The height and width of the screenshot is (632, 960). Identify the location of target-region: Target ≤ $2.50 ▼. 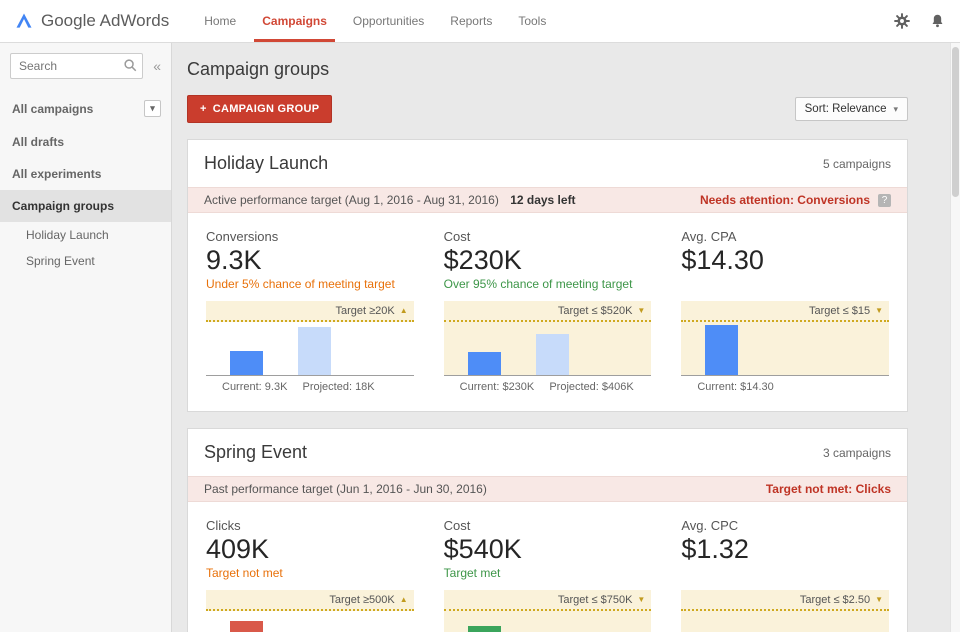
(785, 601).